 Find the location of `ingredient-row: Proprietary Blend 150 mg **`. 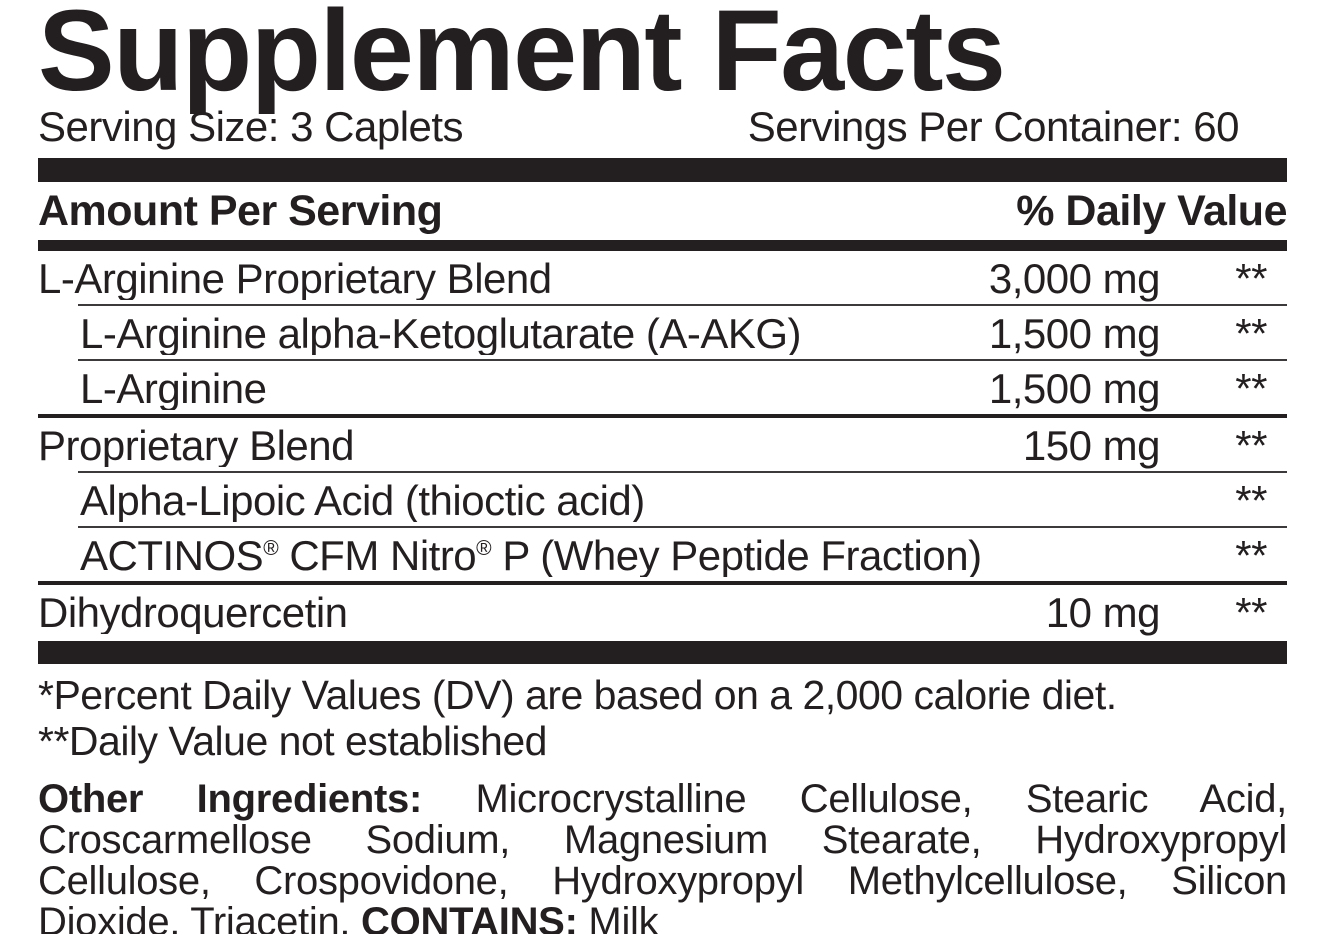

ingredient-row: Proprietary Blend 150 mg ** is located at coordinates (662, 444).